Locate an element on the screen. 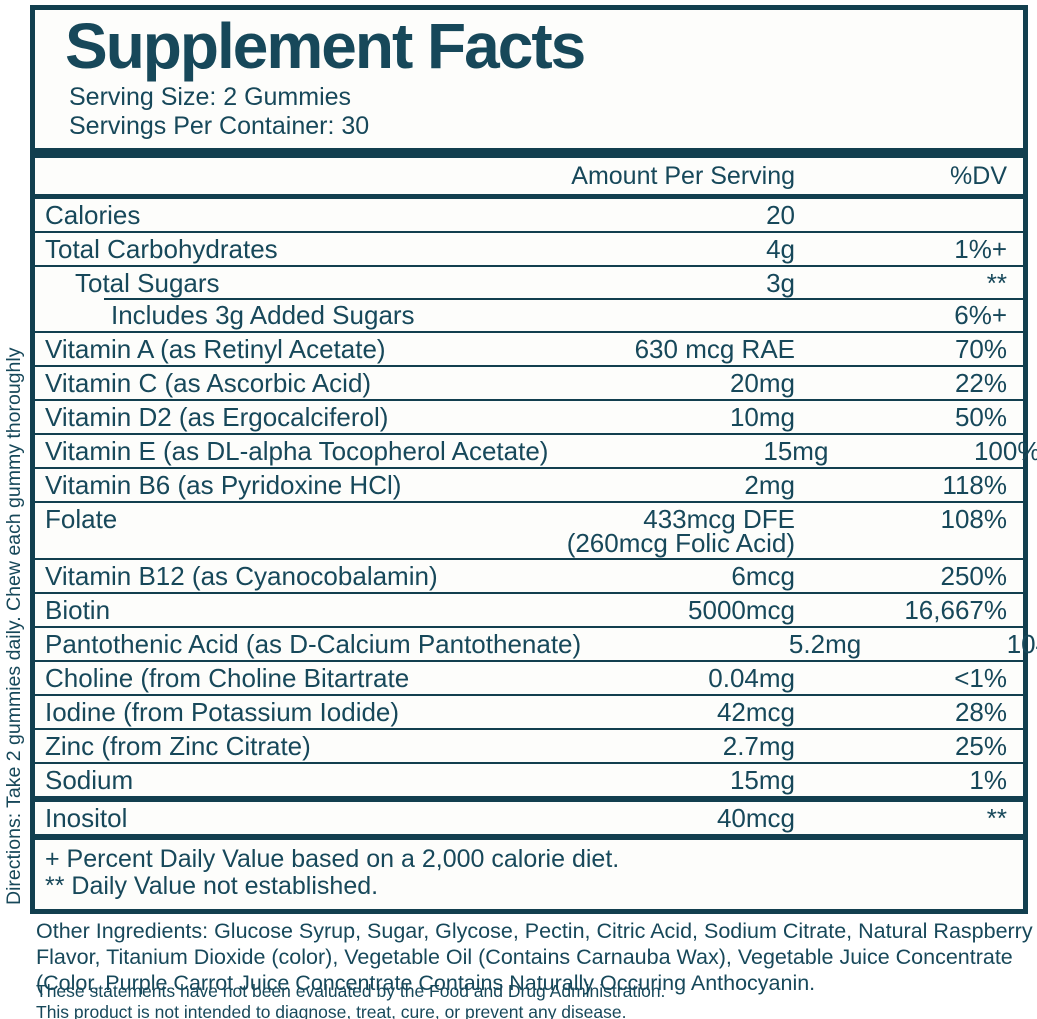 Image resolution: width=1037 pixels, height=1019 pixels. table-row: Vitamin D2 (as Ergocalciferol) 10mg 50% is located at coordinates (529, 416).